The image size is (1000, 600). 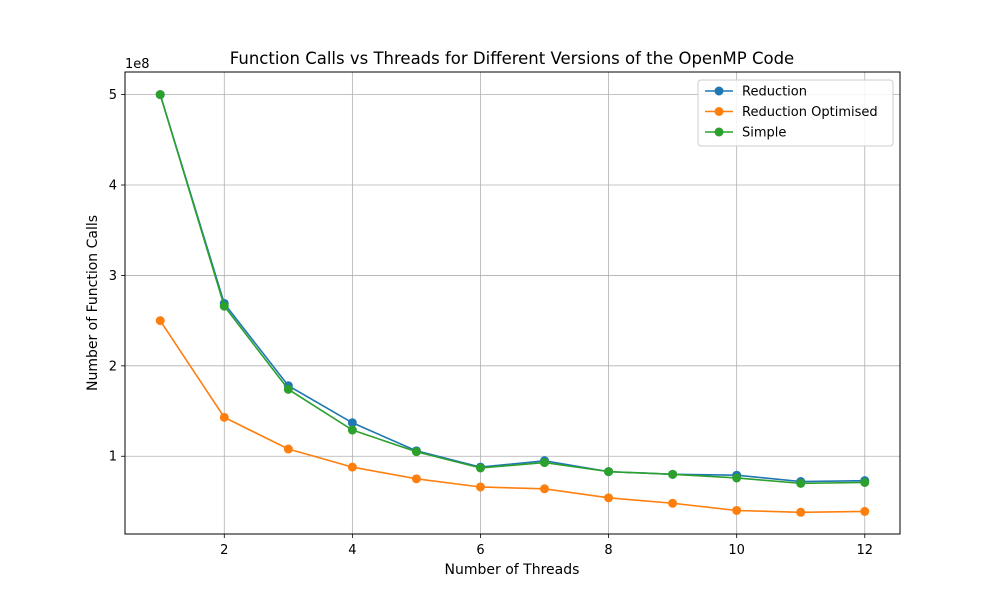 I want to click on x-tick-label: 8, so click(x=608, y=550).